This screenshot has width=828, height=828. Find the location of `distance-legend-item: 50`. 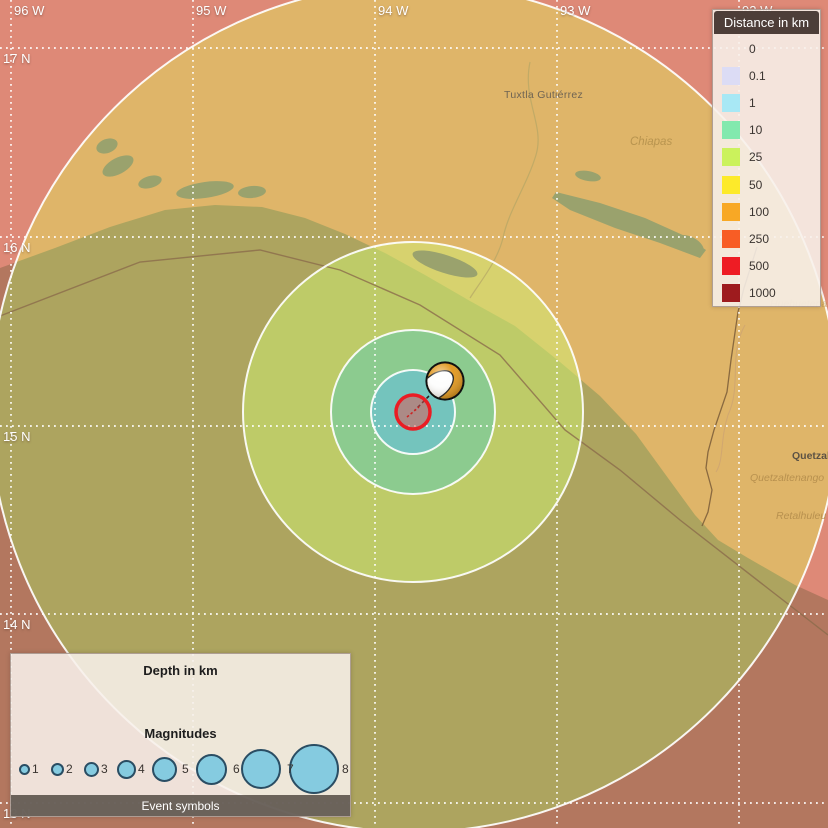

distance-legend-item: 50 is located at coordinates (766, 184).